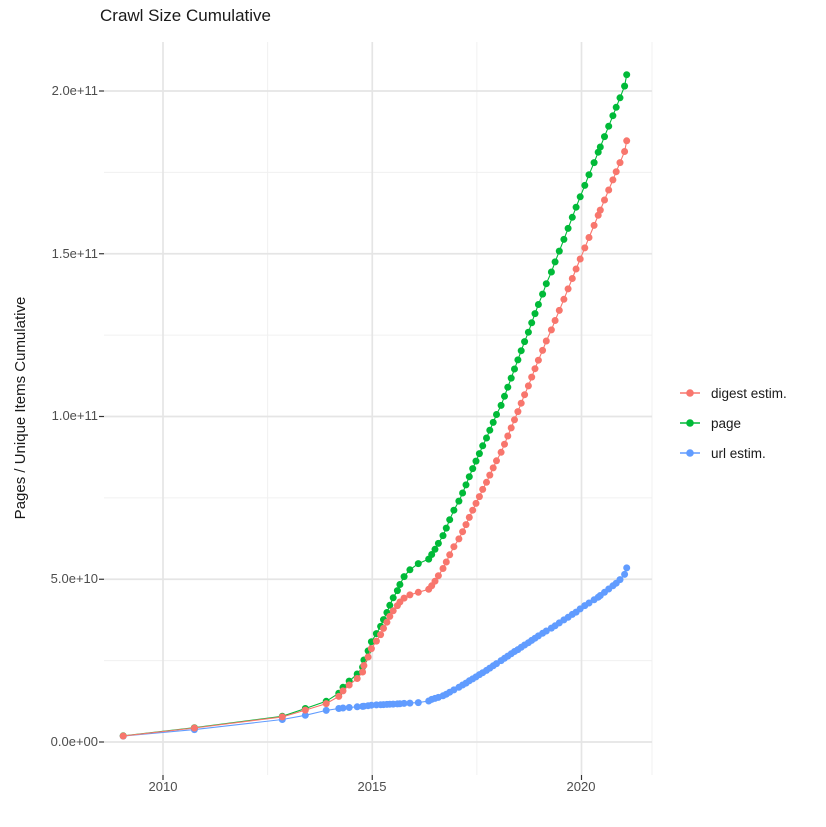 This screenshot has height=827, width=826. Describe the element at coordinates (74, 578) in the screenshot. I see `y-tick-label: 5.0e+10` at that location.